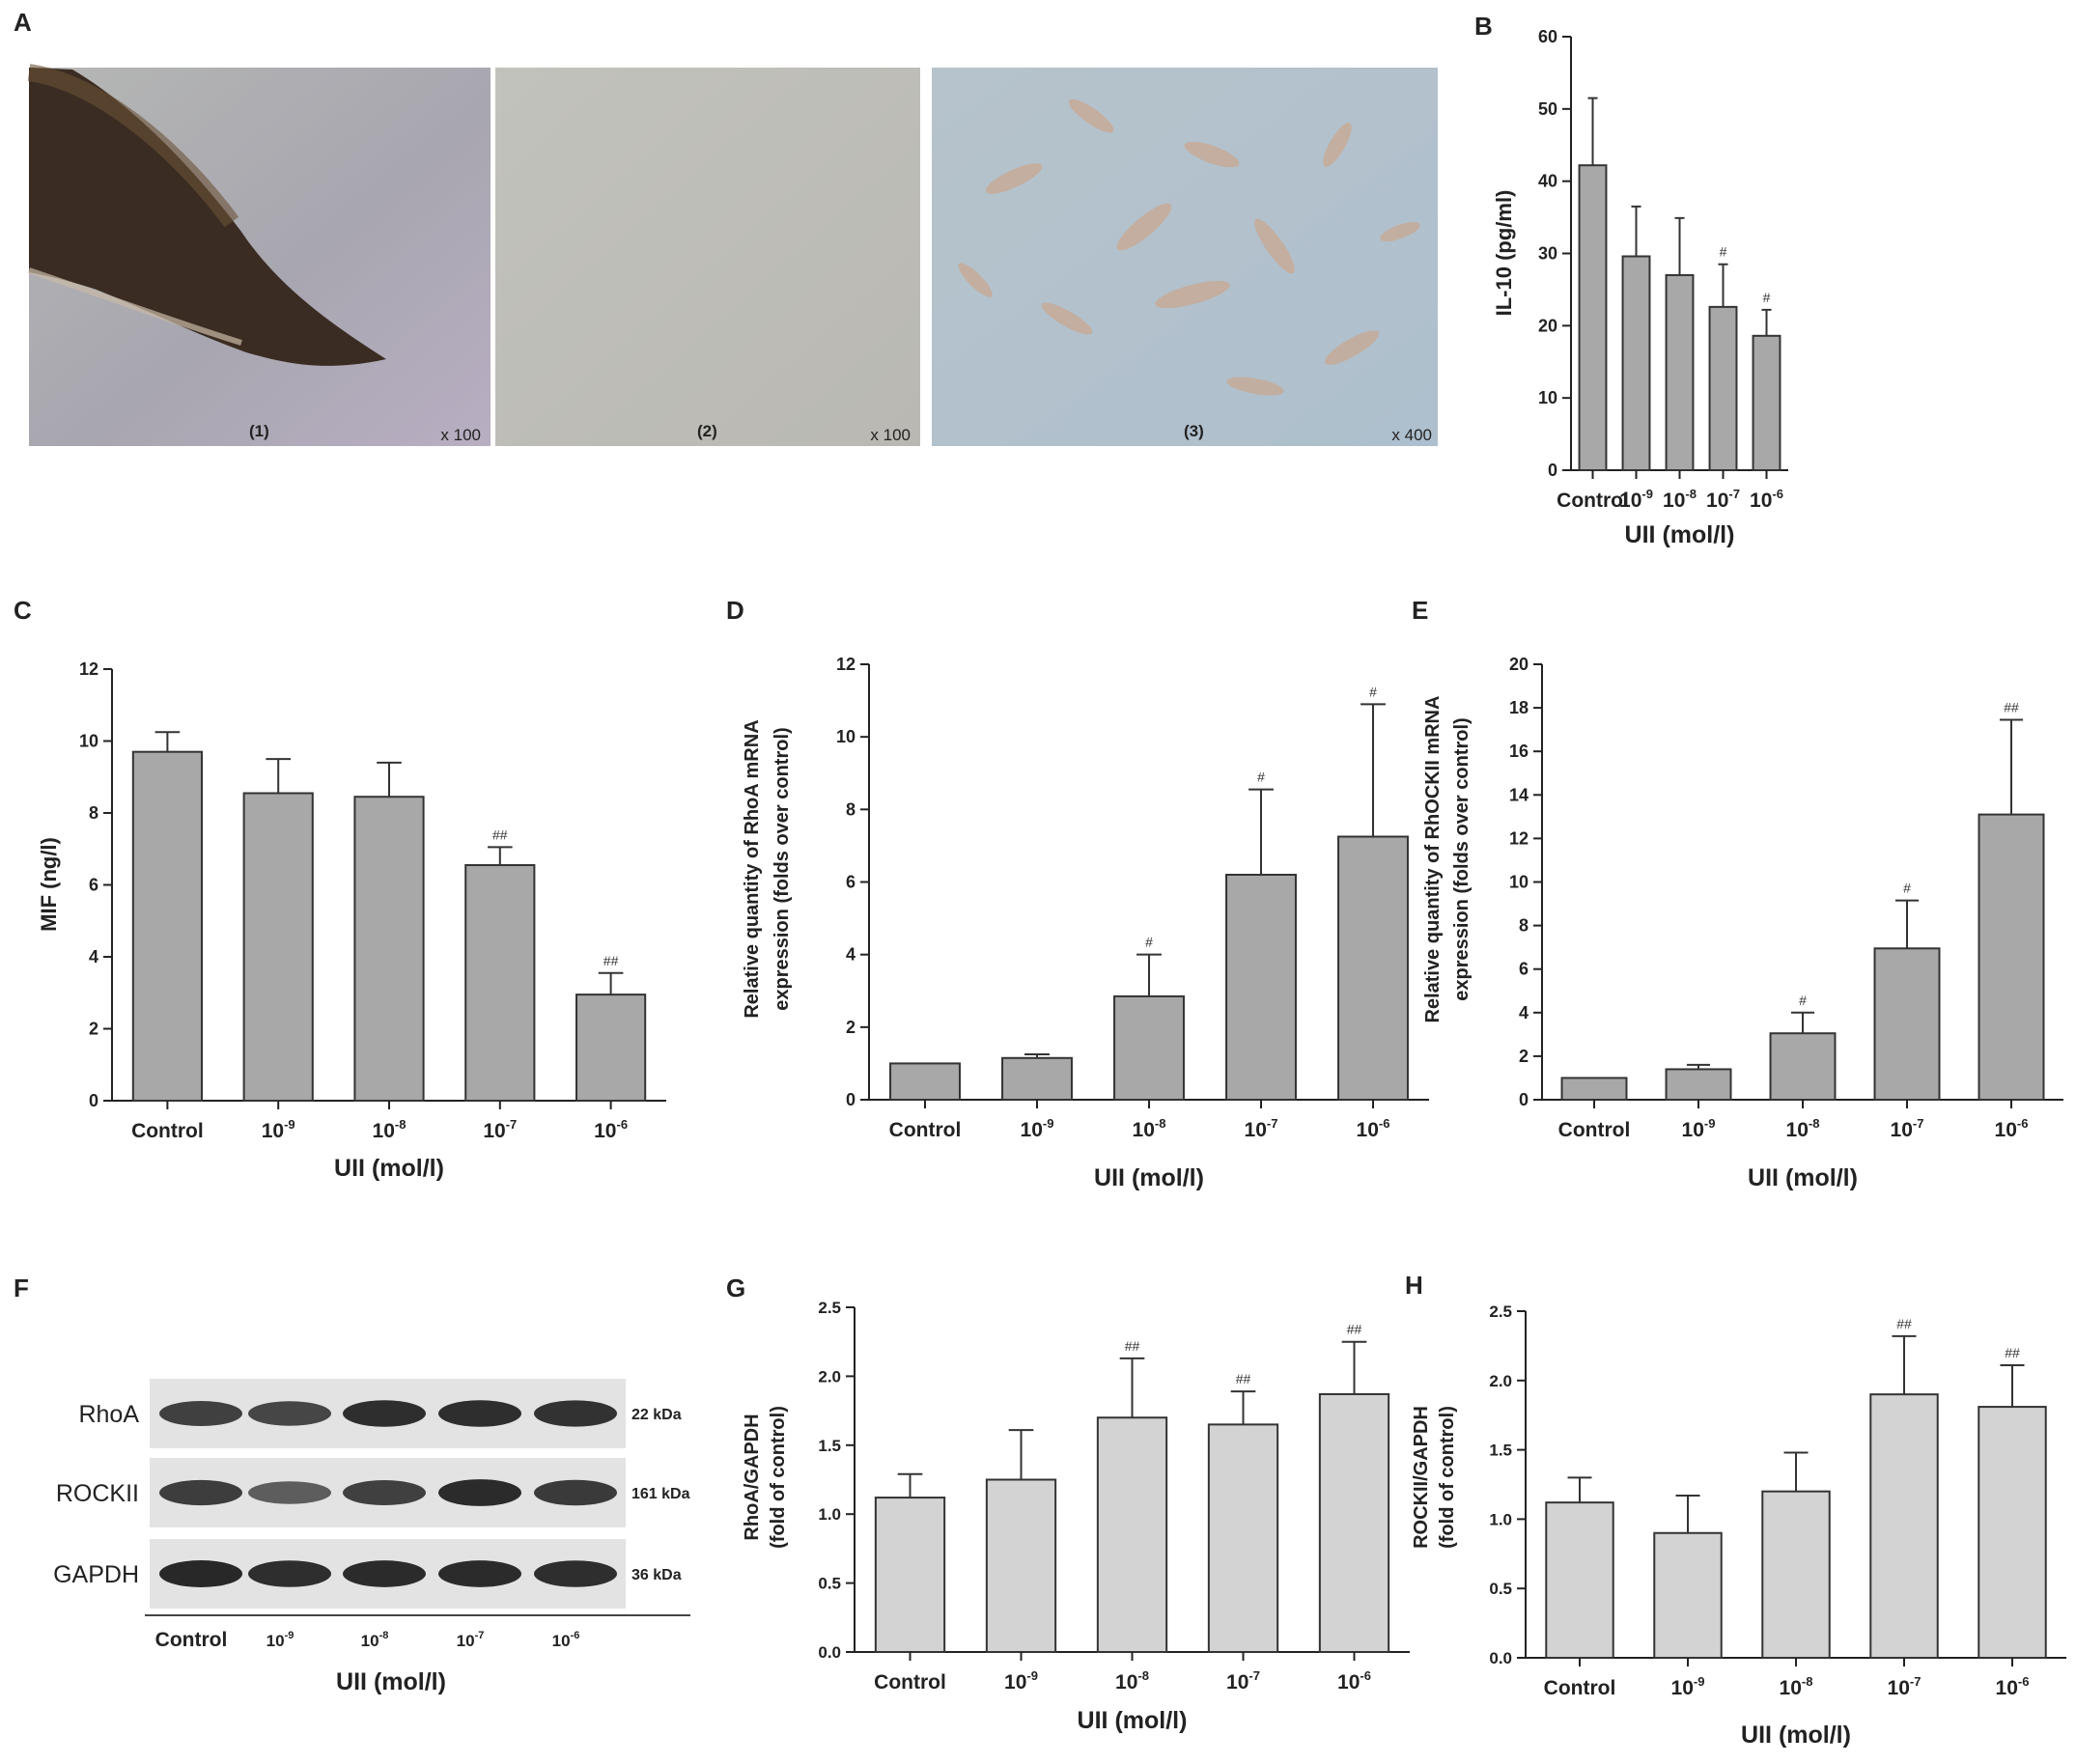 This screenshot has height=1764, width=2076. I want to click on chart-d-y-tick-label: 6, so click(851, 883).